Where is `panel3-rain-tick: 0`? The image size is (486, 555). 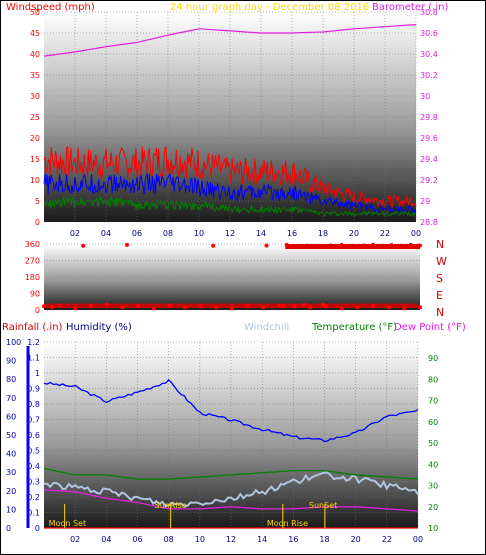 panel3-rain-tick: 0 is located at coordinates (37, 528).